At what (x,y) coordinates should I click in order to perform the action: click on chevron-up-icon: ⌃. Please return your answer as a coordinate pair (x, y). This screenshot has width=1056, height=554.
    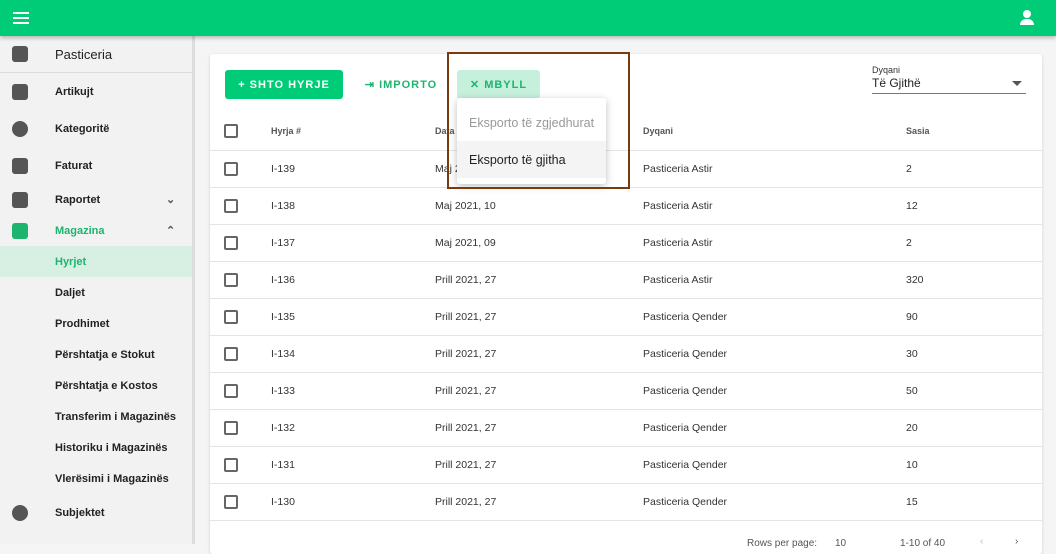
    Looking at the image, I should click on (171, 231).